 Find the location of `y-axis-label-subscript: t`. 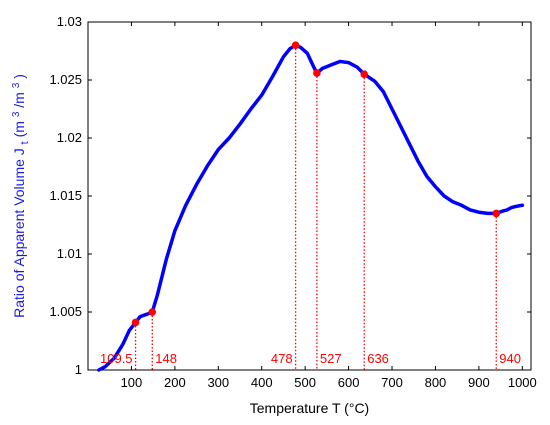

y-axis-label-subscript: t is located at coordinates (25, 142).